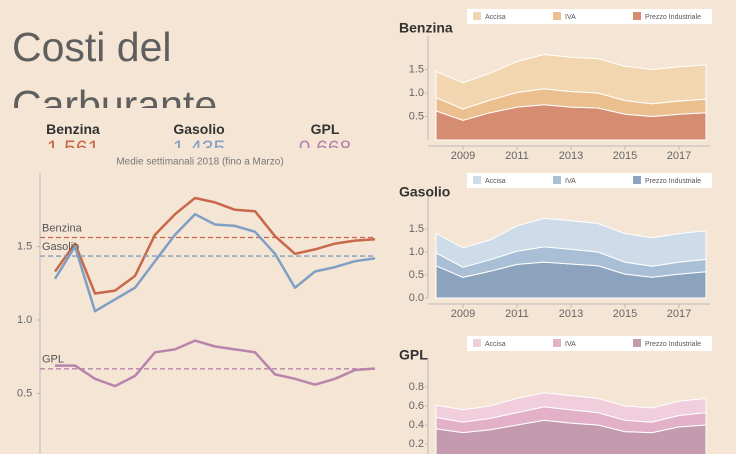 The image size is (736, 454). What do you see at coordinates (325, 129) in the screenshot?
I see `kpi-label: GPL` at bounding box center [325, 129].